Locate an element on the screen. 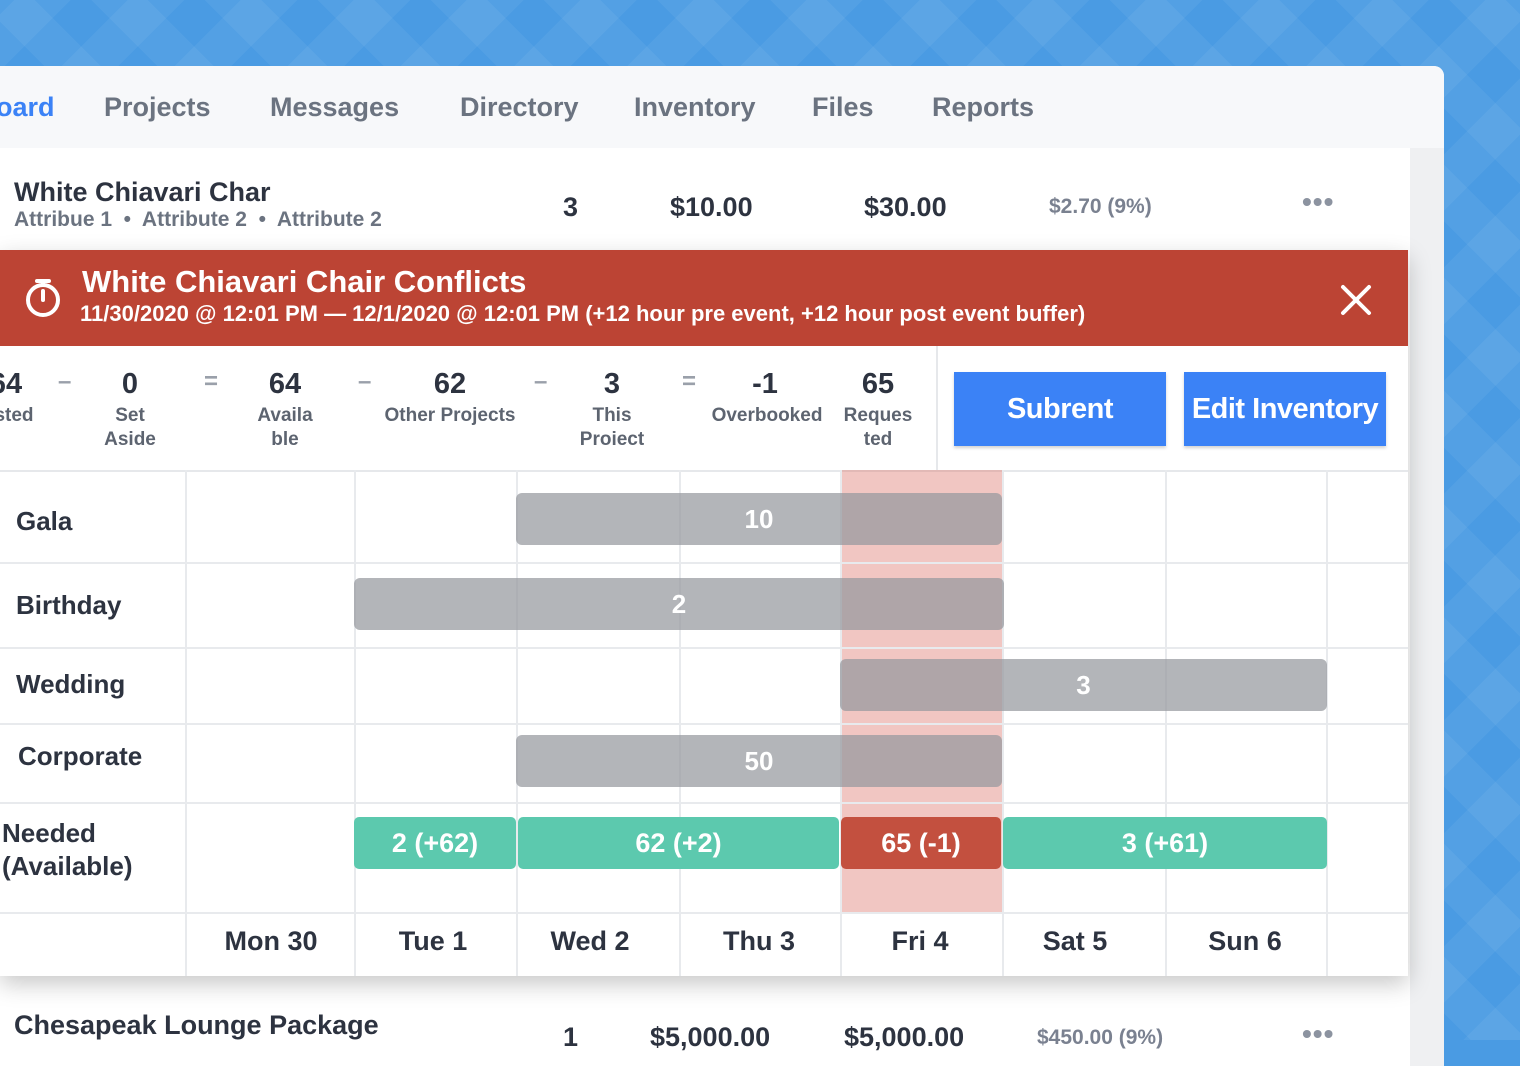 The image size is (1520, 1066). row-label-birthday: Birthday is located at coordinates (69, 605).